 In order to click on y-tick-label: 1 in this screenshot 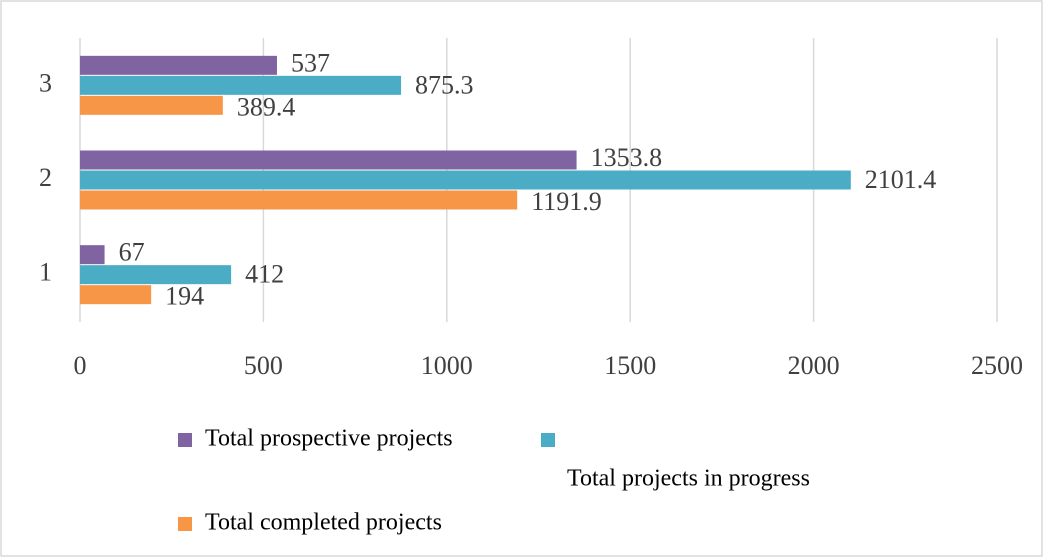, I will do `click(45, 272)`.